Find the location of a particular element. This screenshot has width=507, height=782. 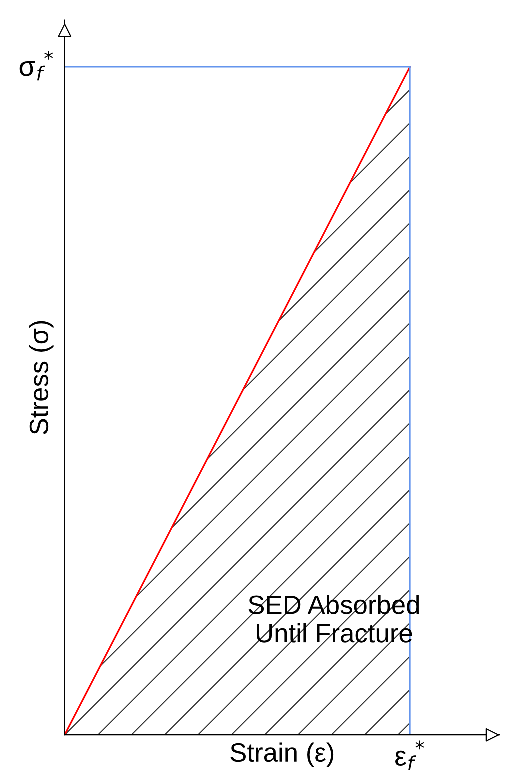

y-axis-title: Stress (σ) is located at coordinates (41, 377).